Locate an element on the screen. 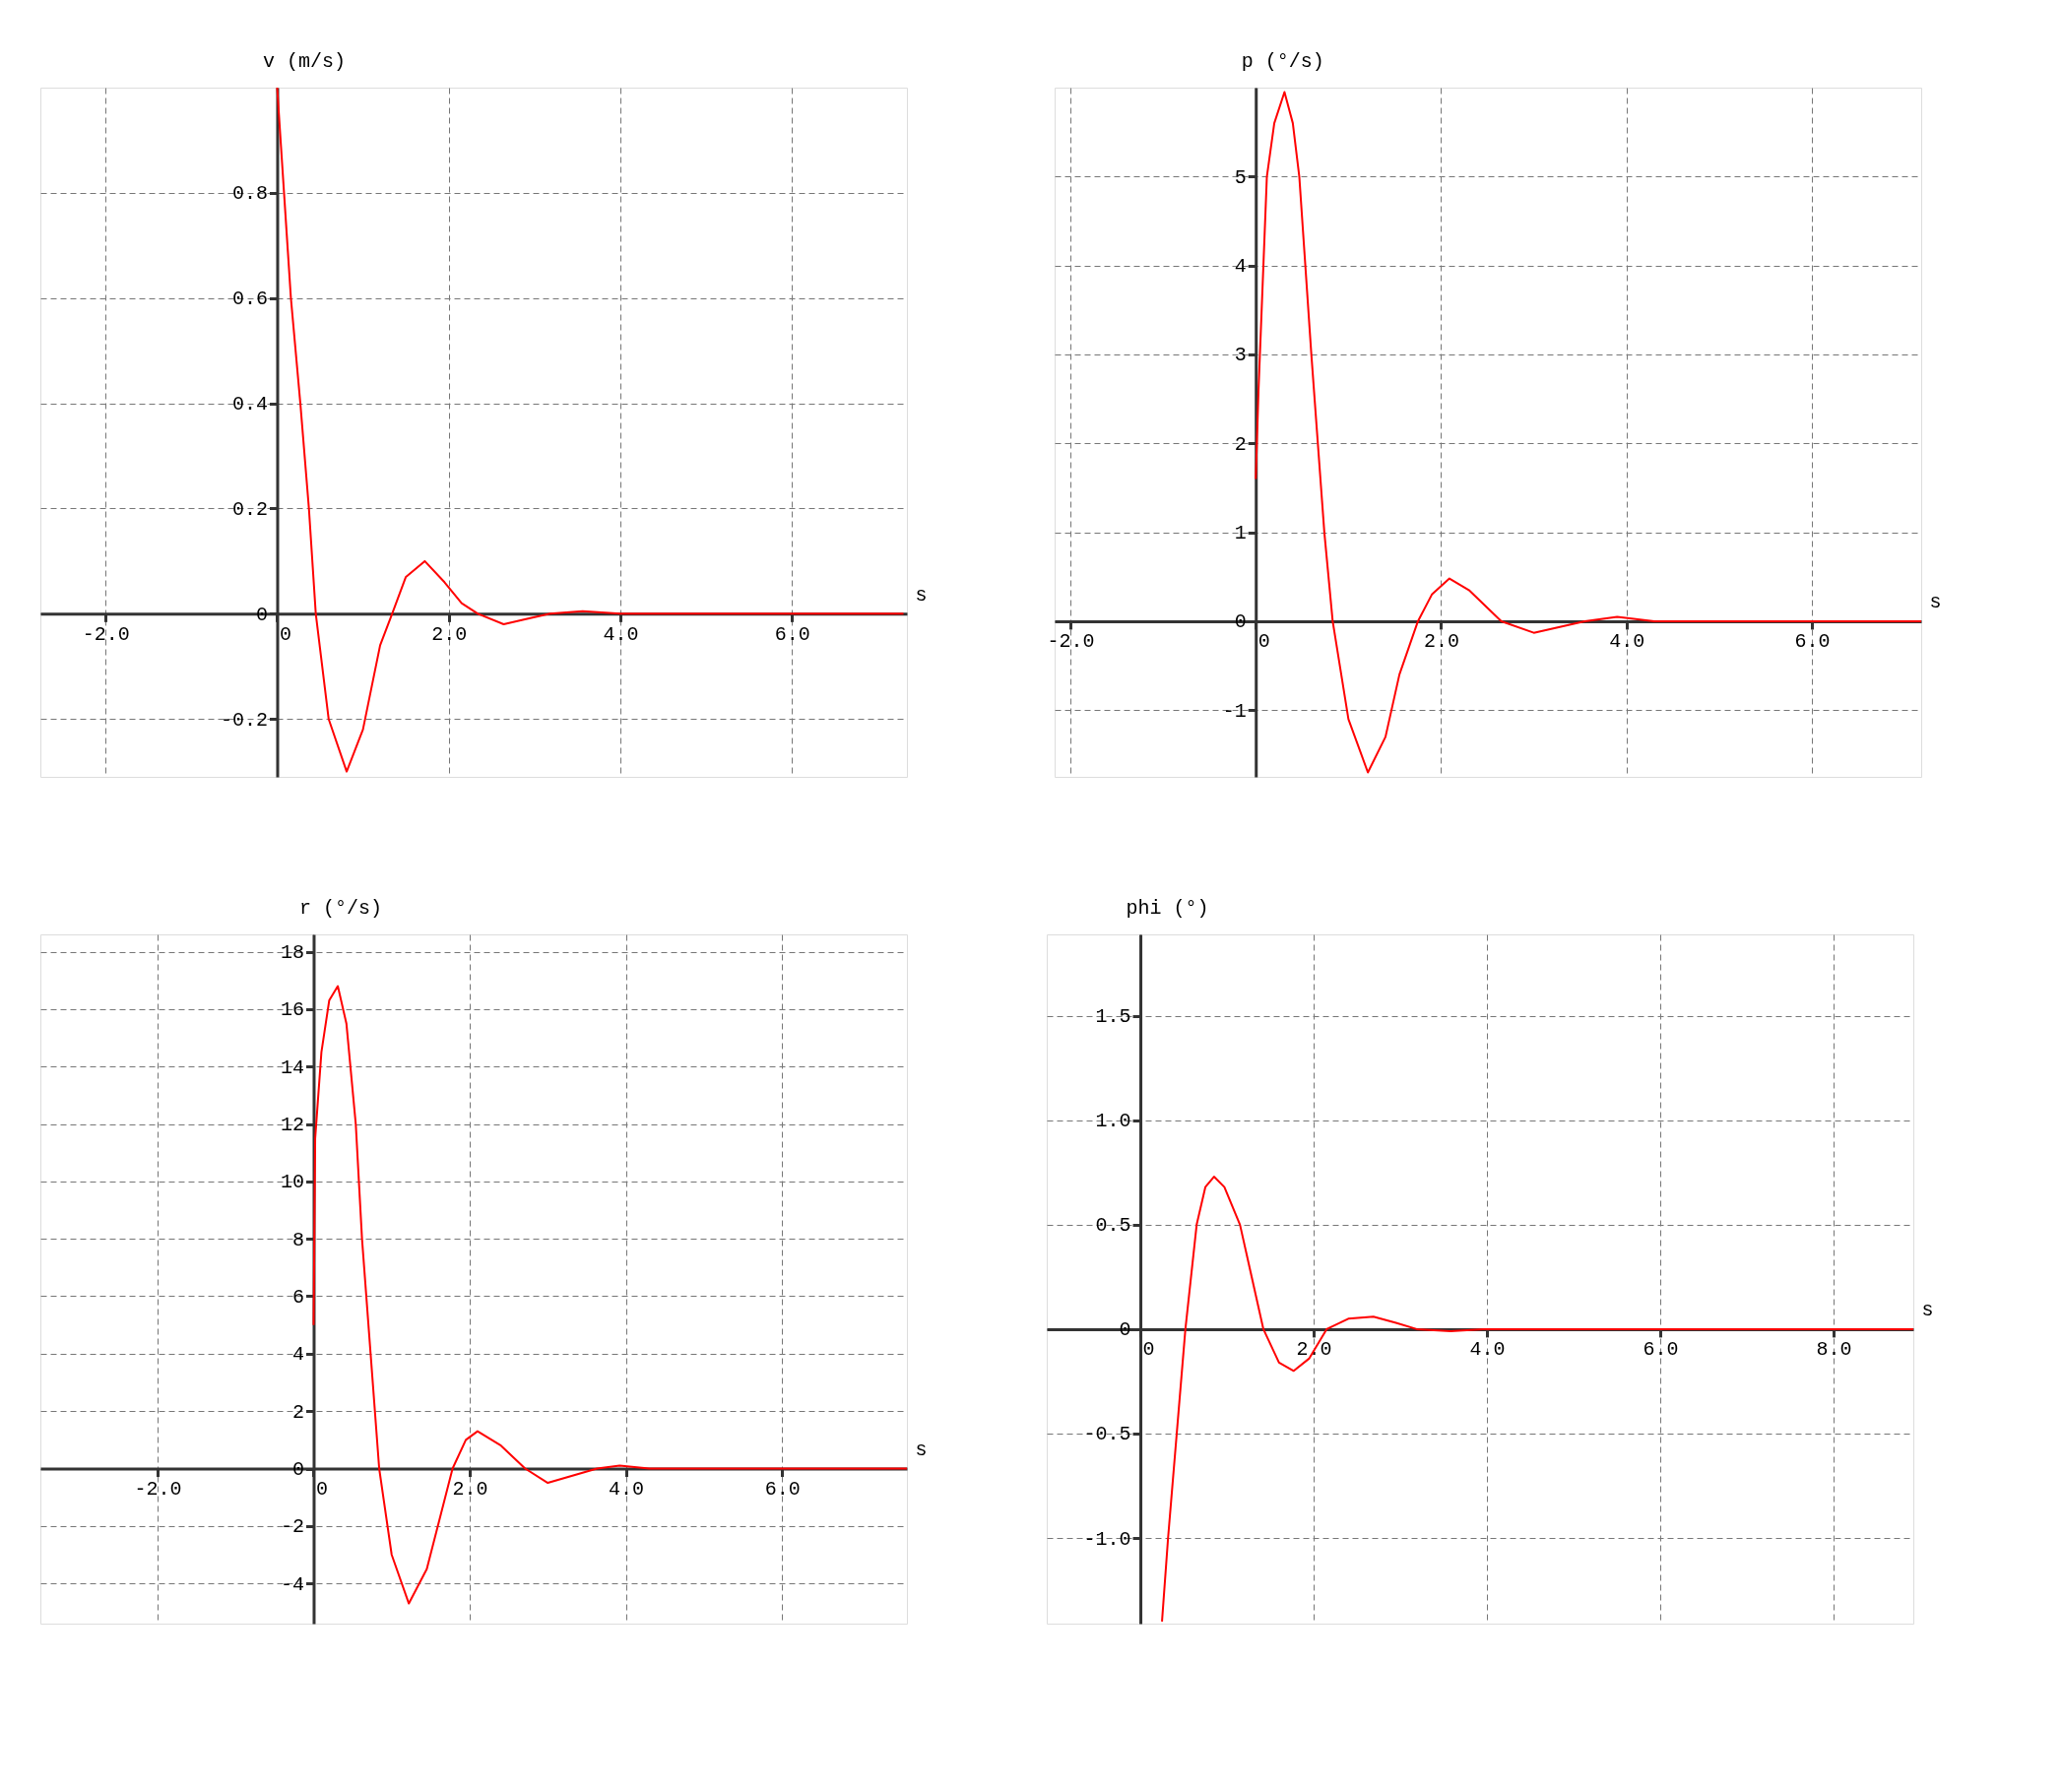 The width and height of the screenshot is (2062, 1792). y-tick-label: 8 is located at coordinates (297, 1239).